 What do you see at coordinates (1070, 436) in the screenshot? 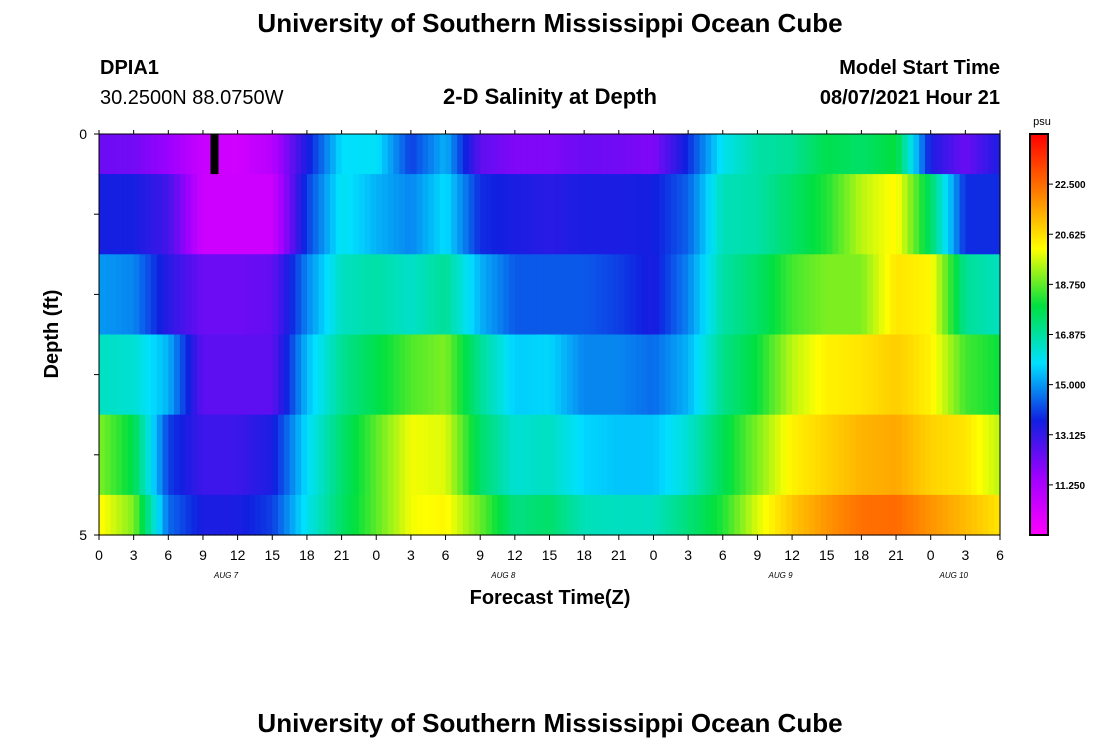
I see `colorbar-tick-label: 13.125` at bounding box center [1070, 436].